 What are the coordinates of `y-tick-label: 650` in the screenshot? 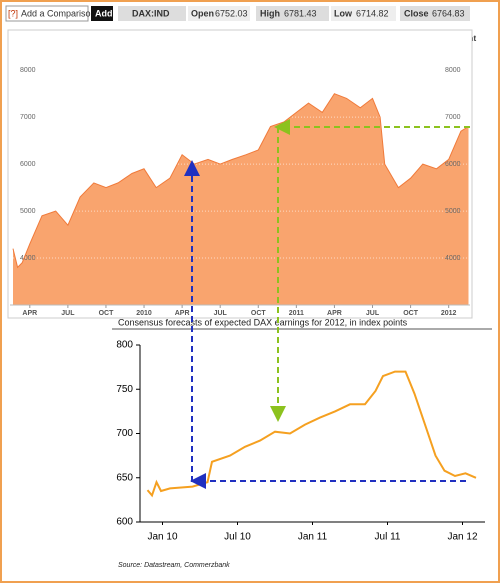 It's located at (124, 477).